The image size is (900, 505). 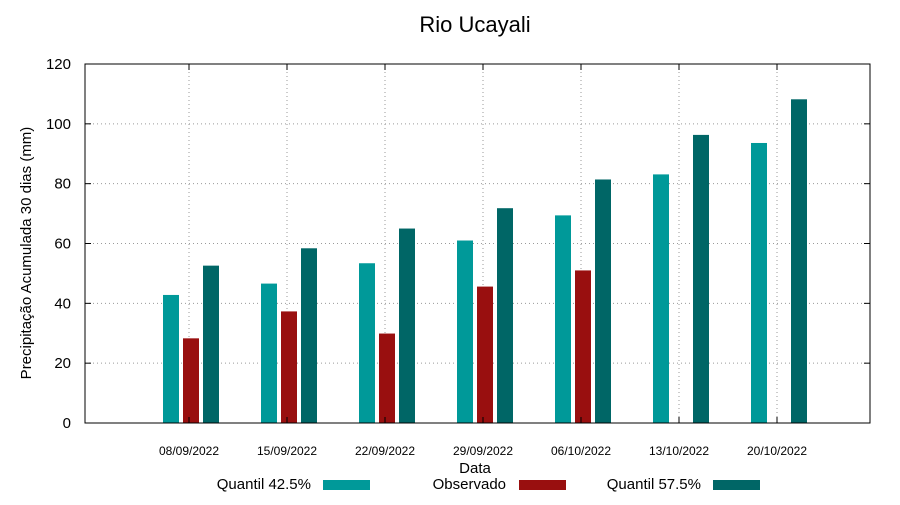 What do you see at coordinates (407, 325) in the screenshot?
I see `bar-series-2-22-09-2022` at bounding box center [407, 325].